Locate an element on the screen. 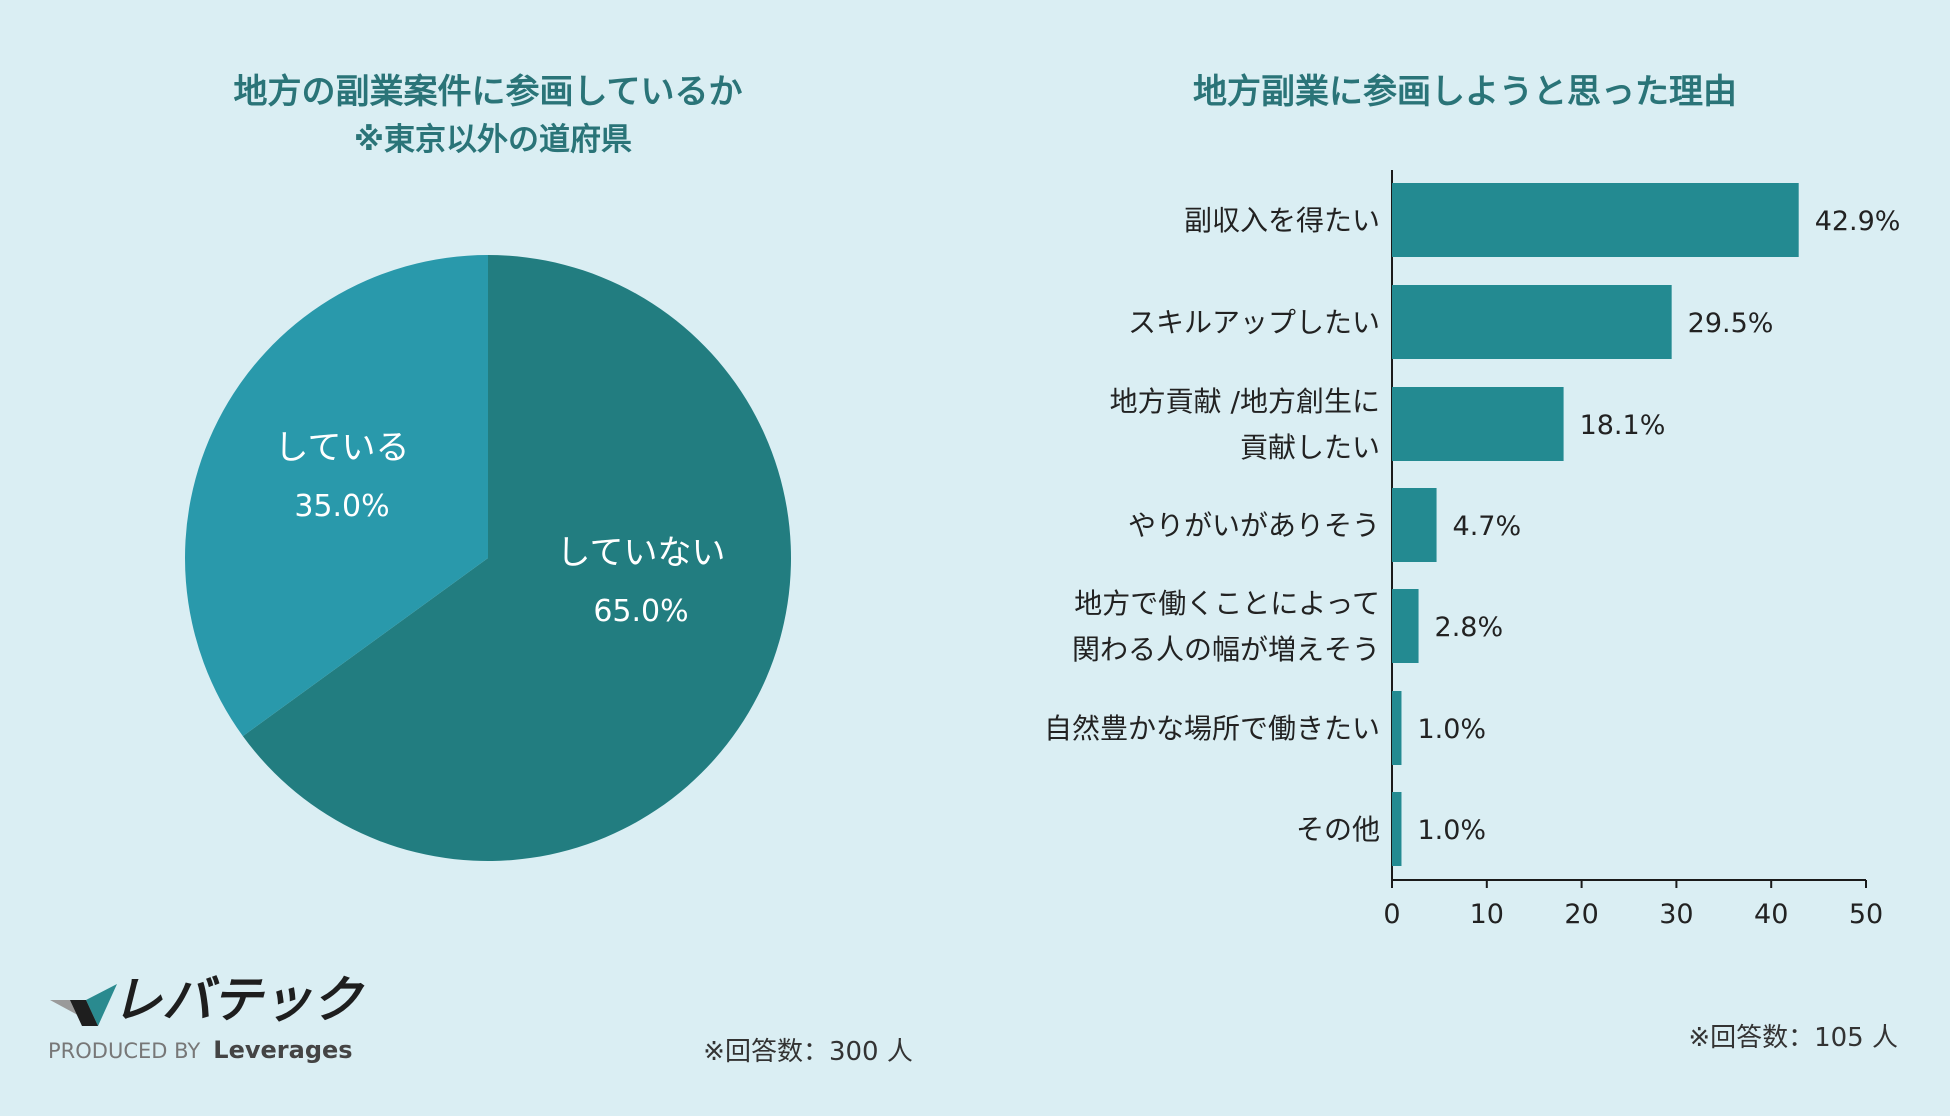 Image resolution: width=1950 pixels, height=1116 pixels. logo-tagline: PRODUCED BY Leverages is located at coordinates (200, 1050).